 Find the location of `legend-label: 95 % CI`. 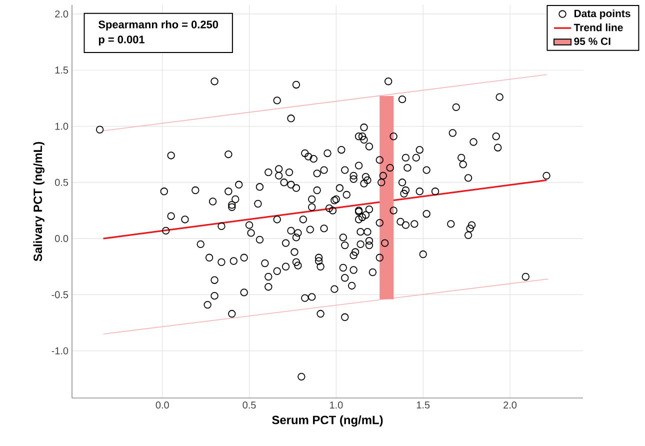

legend-label: 95 % CI is located at coordinates (592, 42).